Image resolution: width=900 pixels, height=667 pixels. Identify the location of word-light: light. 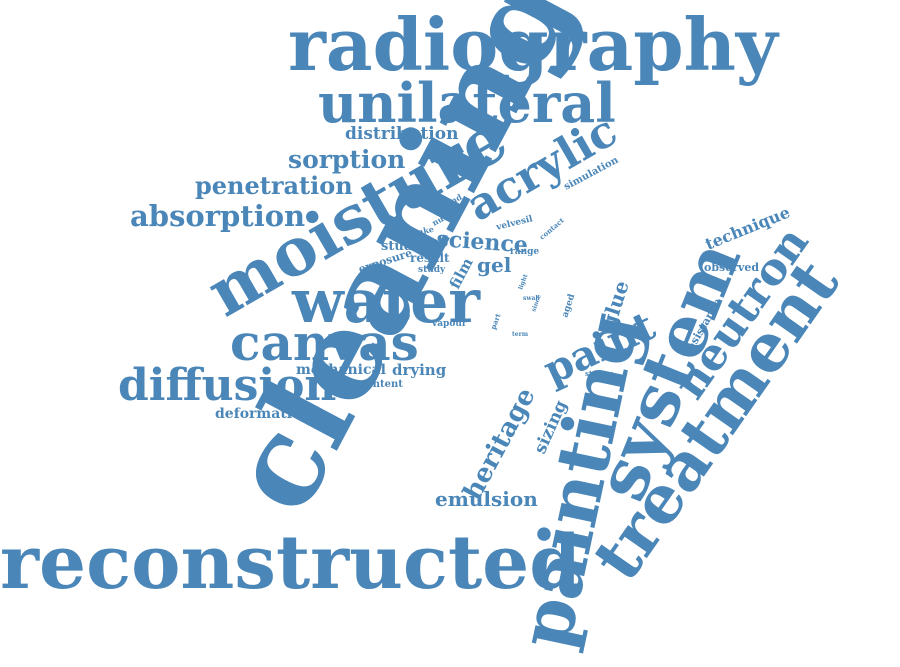
(523, 282).